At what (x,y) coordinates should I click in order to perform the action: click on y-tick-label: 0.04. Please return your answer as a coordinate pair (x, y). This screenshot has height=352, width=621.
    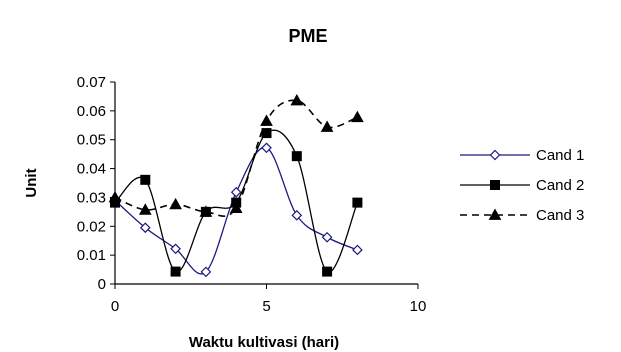
    Looking at the image, I should click on (91, 169).